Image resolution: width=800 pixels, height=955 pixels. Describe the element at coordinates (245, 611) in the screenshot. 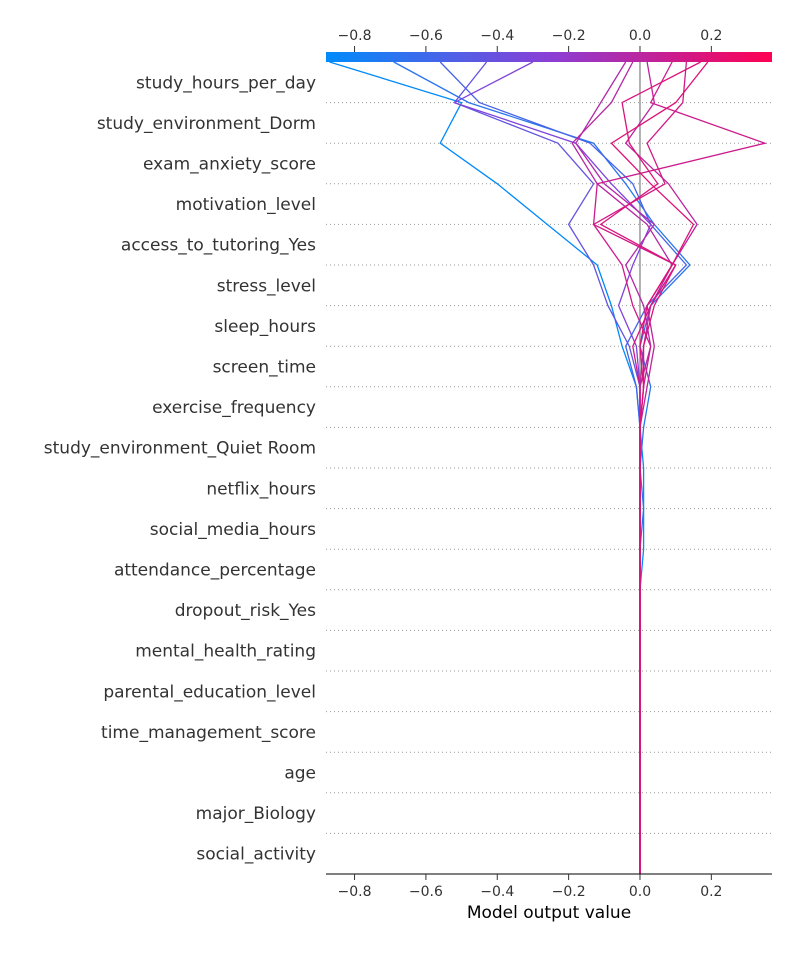

I see `feature-label: dropout_risk_Yes` at that location.